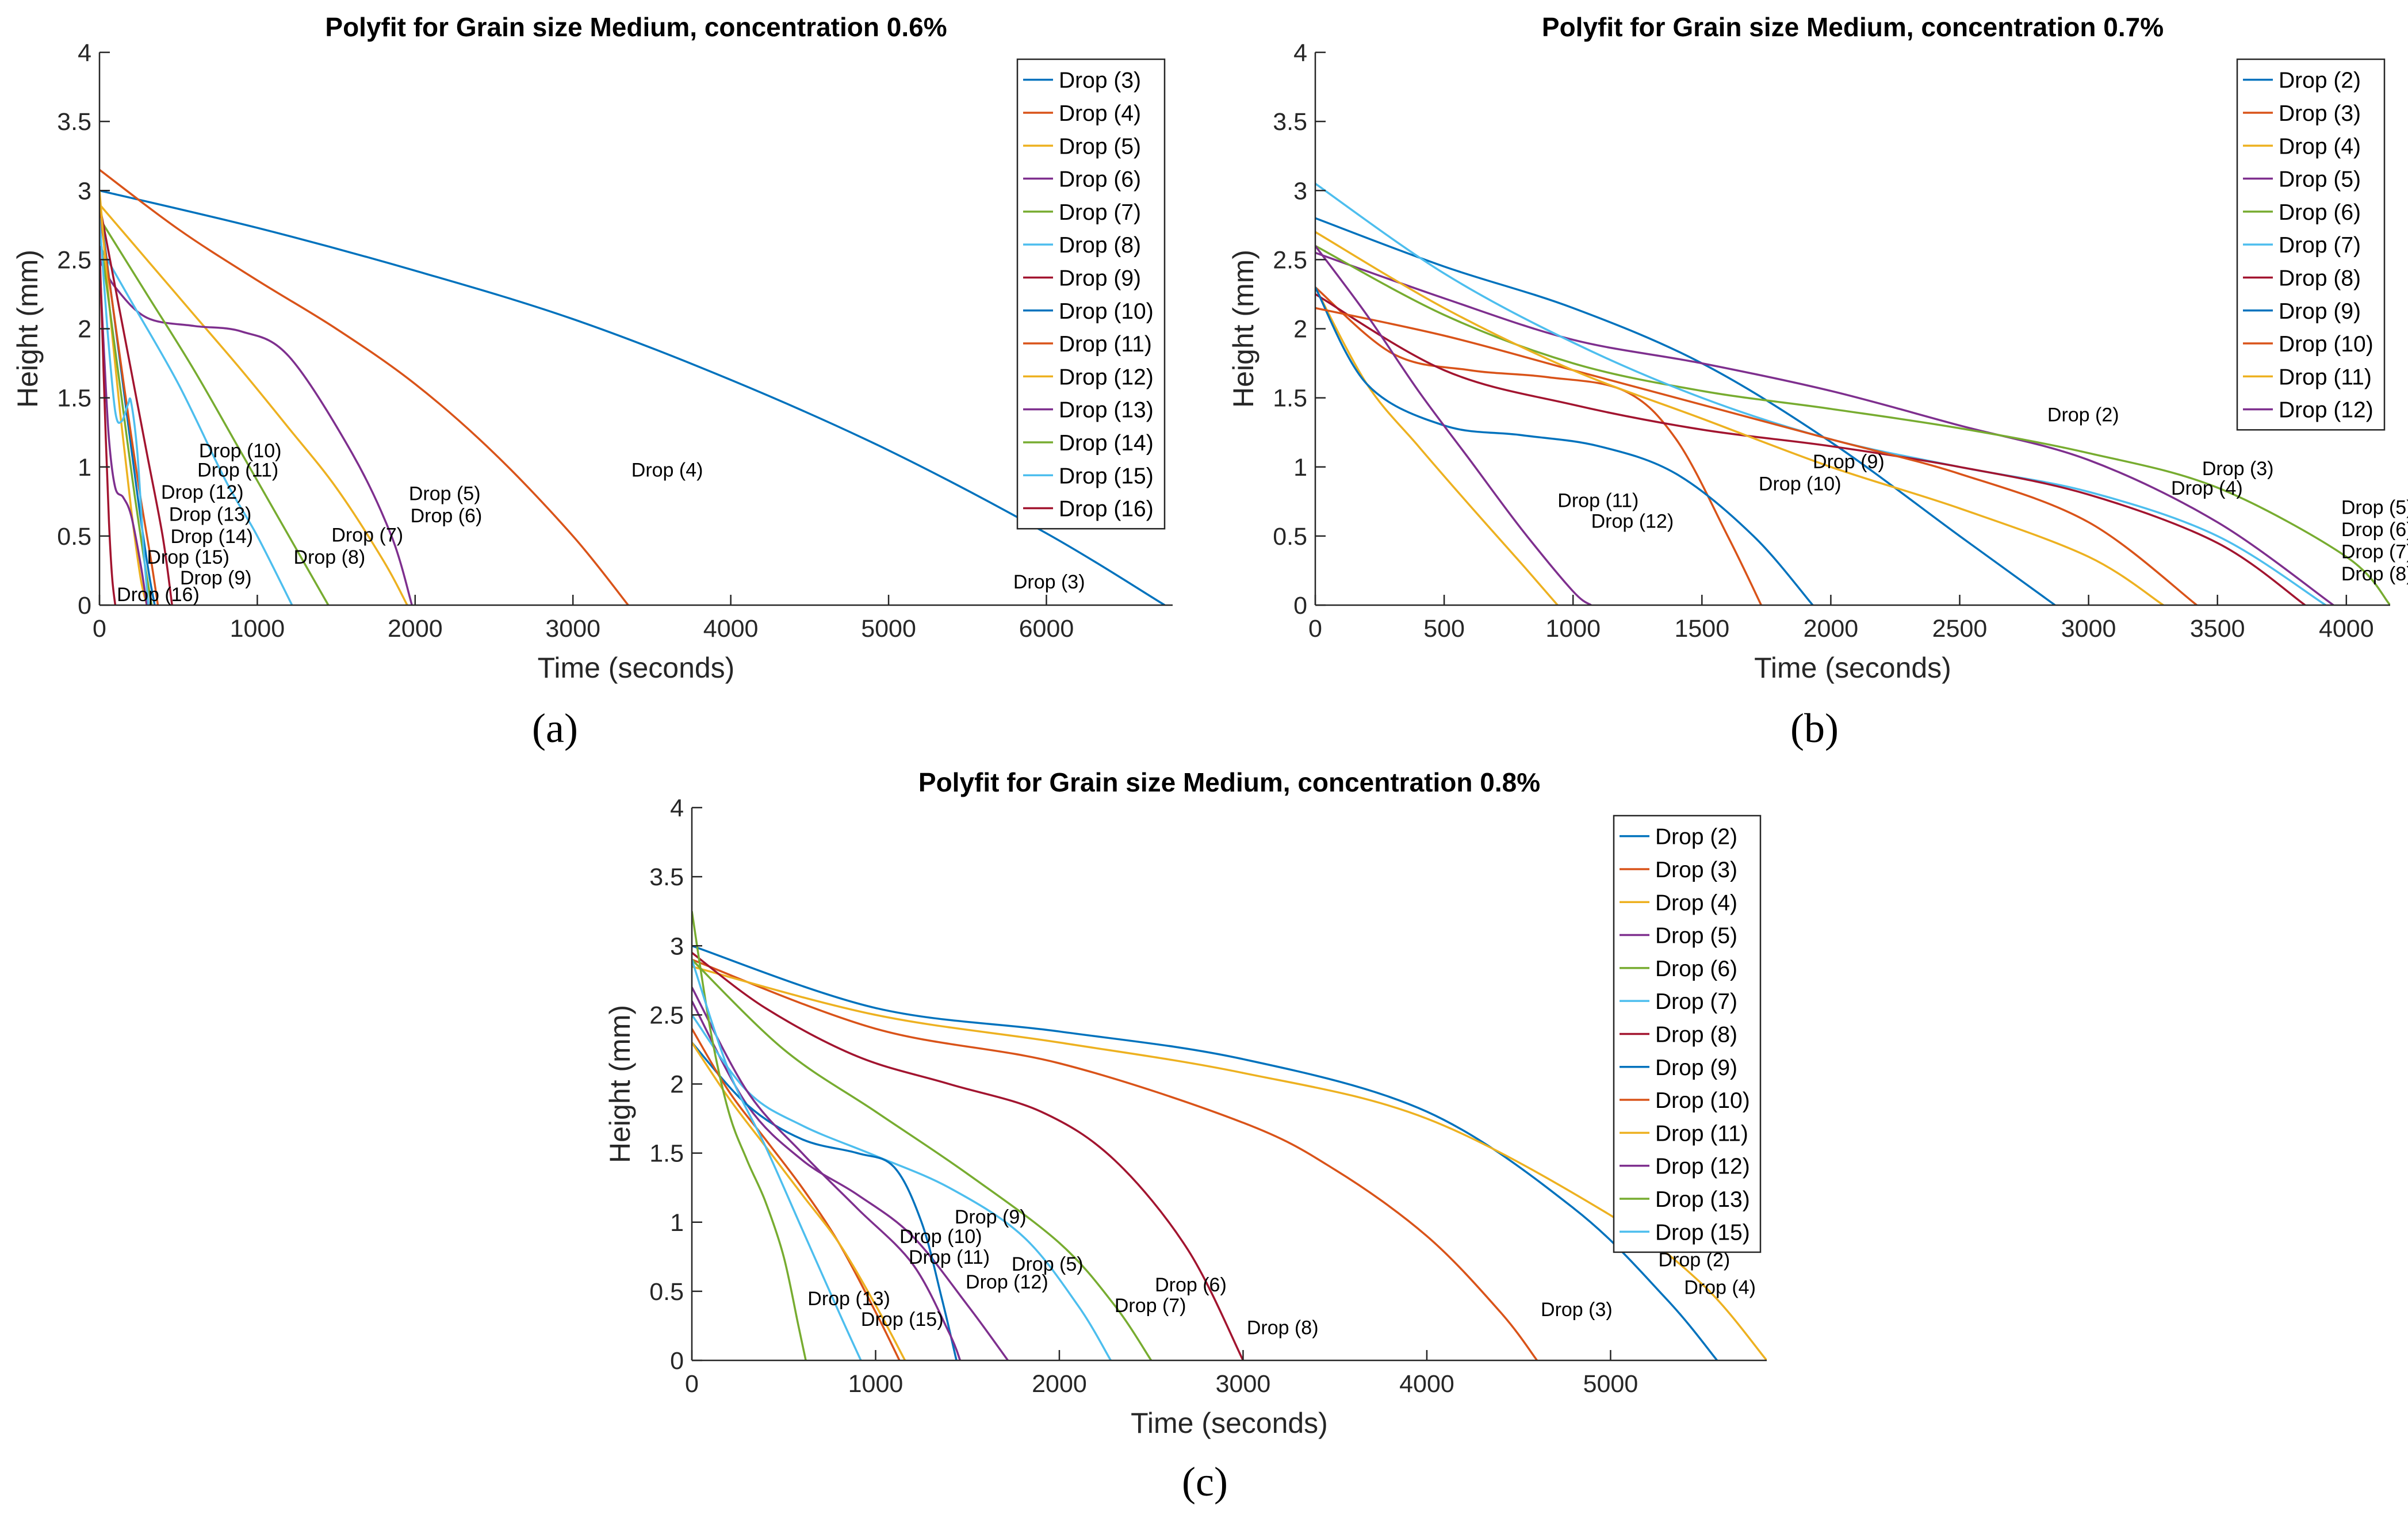  What do you see at coordinates (1300, 329) in the screenshot?
I see `y-tick-label: 2` at bounding box center [1300, 329].